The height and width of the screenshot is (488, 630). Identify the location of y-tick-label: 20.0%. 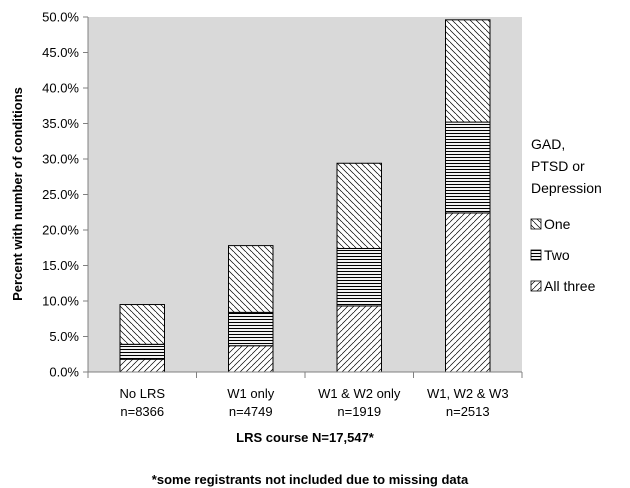
(60, 230).